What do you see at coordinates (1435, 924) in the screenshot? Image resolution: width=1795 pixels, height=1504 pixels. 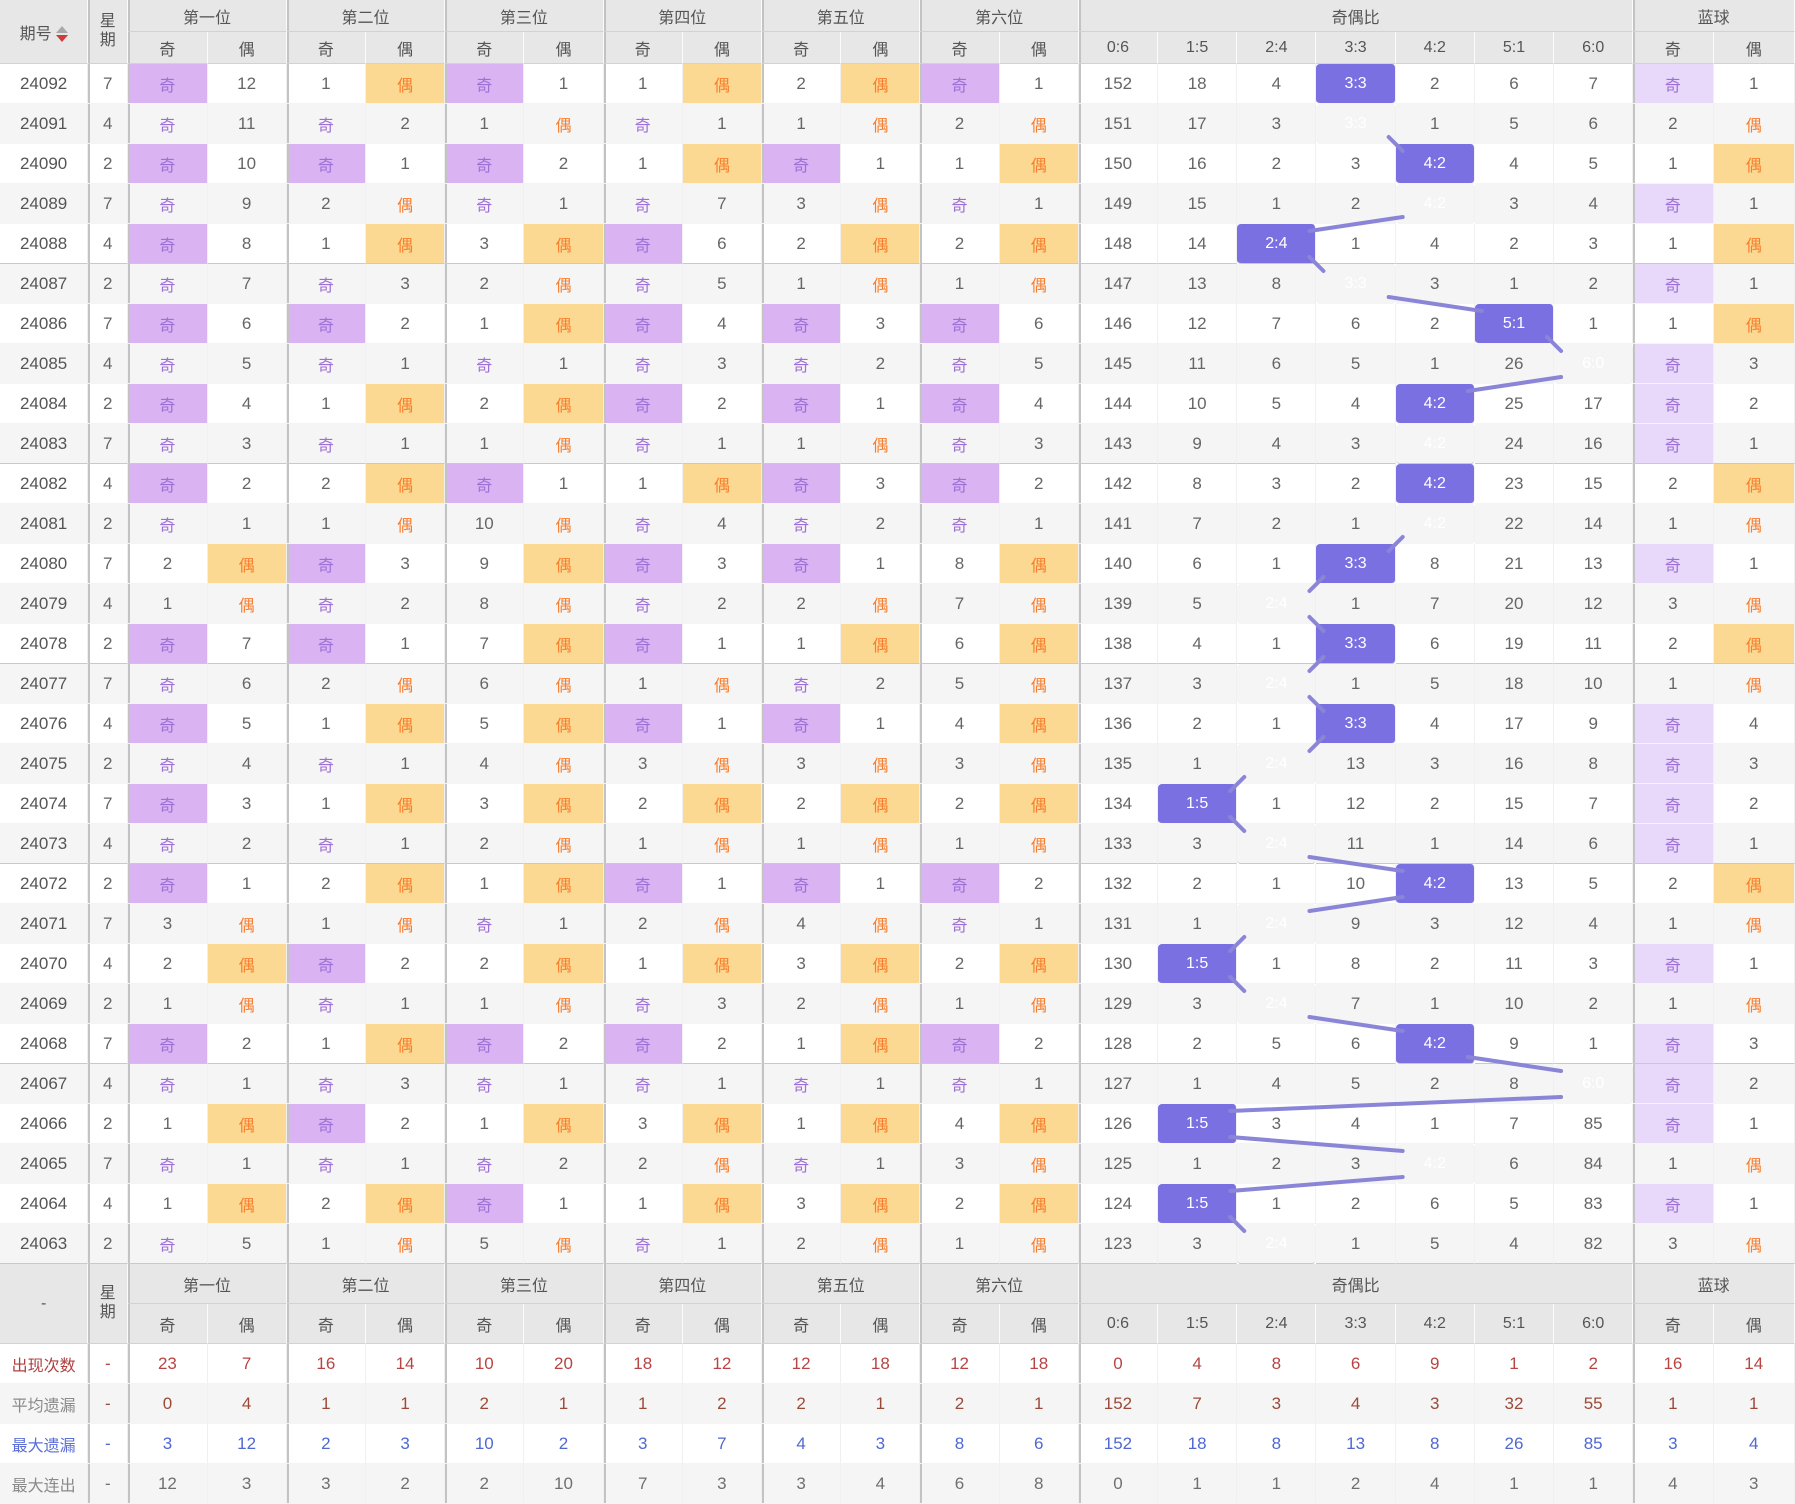 I see `ratio-4:2-cell: 3` at bounding box center [1435, 924].